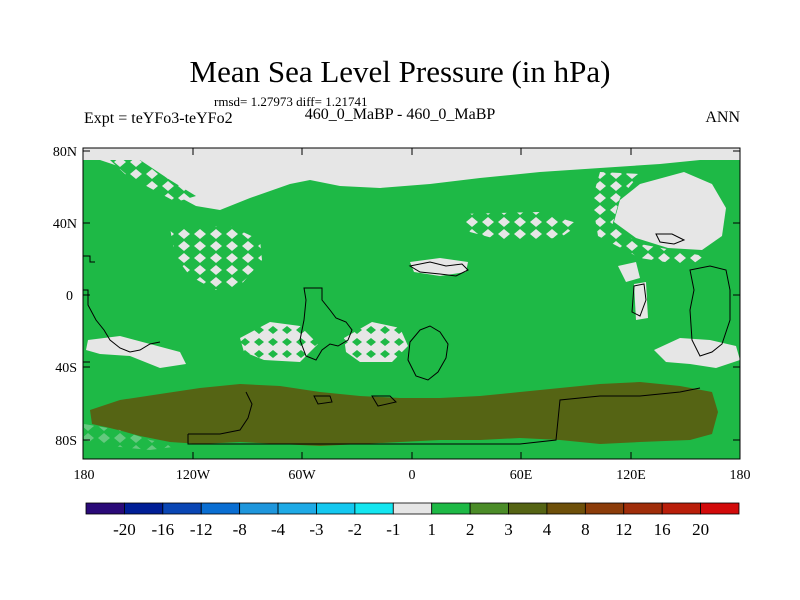 This screenshot has width=800, height=600. I want to click on grey-dither-north-pacific, so click(216, 258).